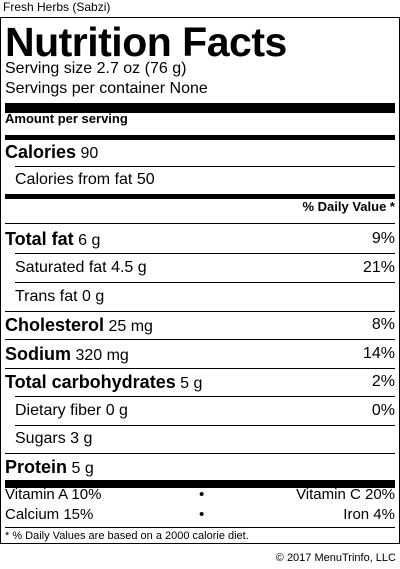 The width and height of the screenshot is (400, 569). Describe the element at coordinates (349, 206) in the screenshot. I see `daily-value-header: % Daily Value *` at that location.